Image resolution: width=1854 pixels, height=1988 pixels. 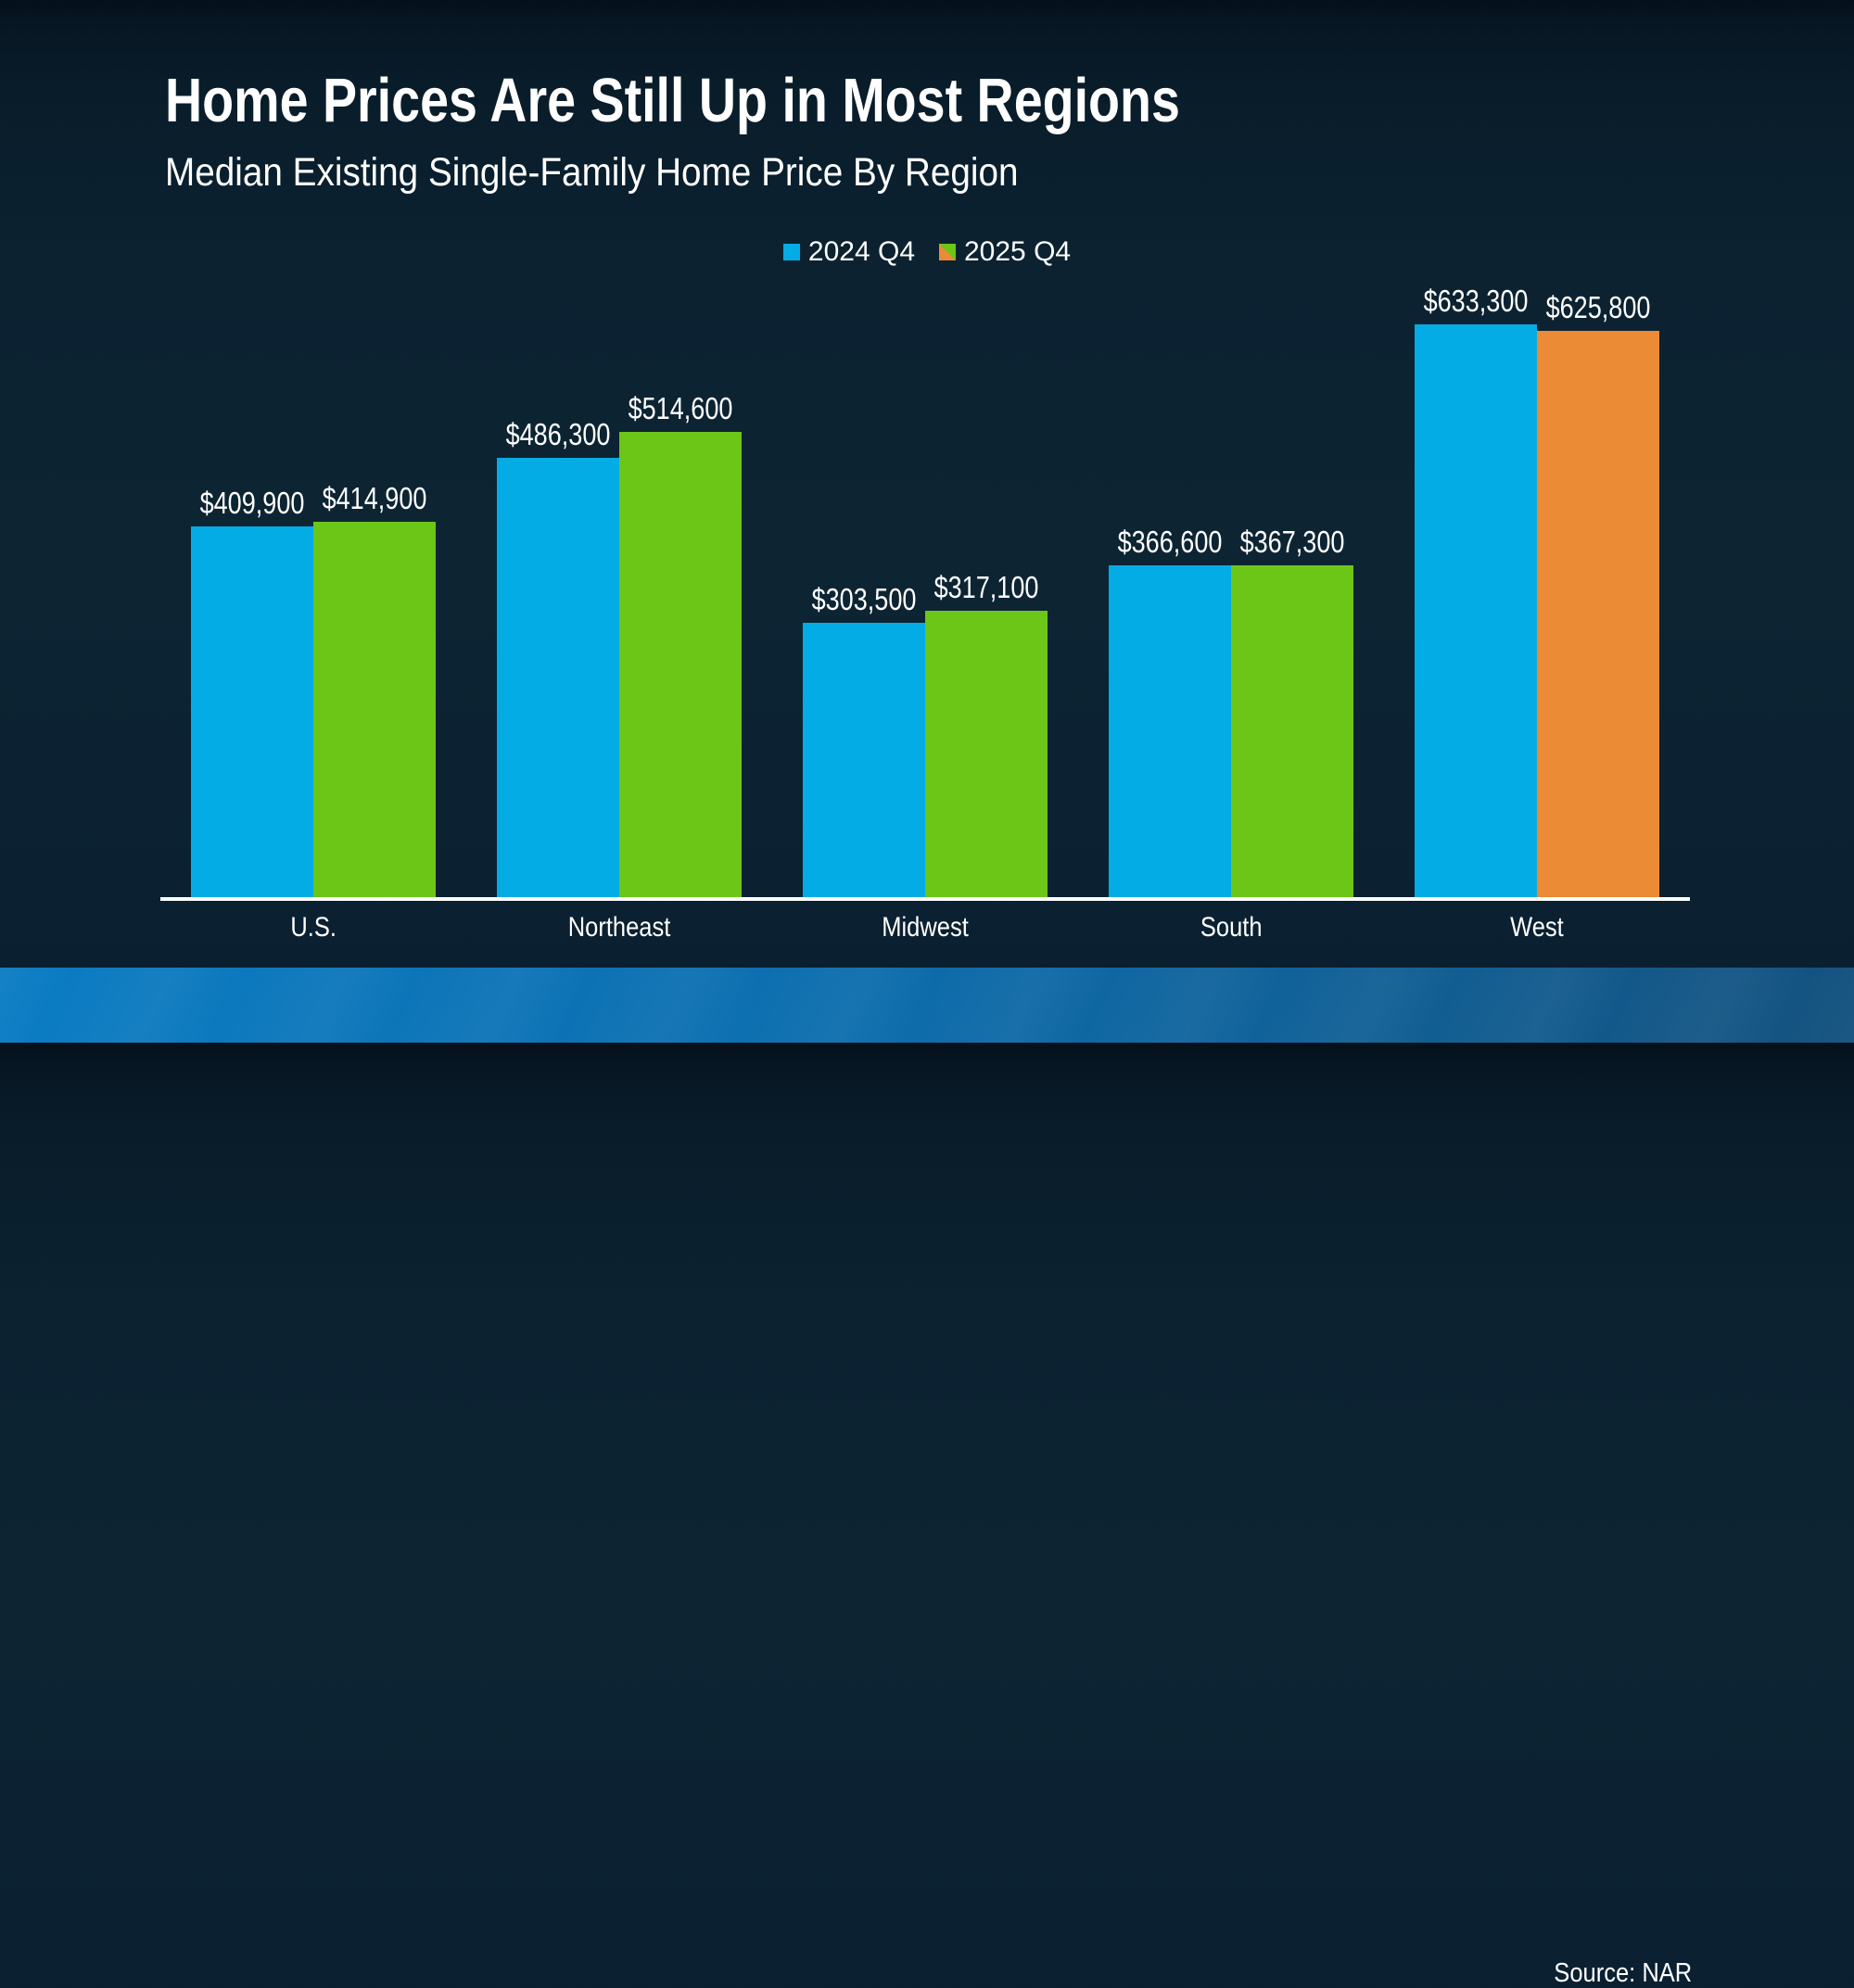 What do you see at coordinates (374, 498) in the screenshot?
I see `bar-value-label: $414,900` at bounding box center [374, 498].